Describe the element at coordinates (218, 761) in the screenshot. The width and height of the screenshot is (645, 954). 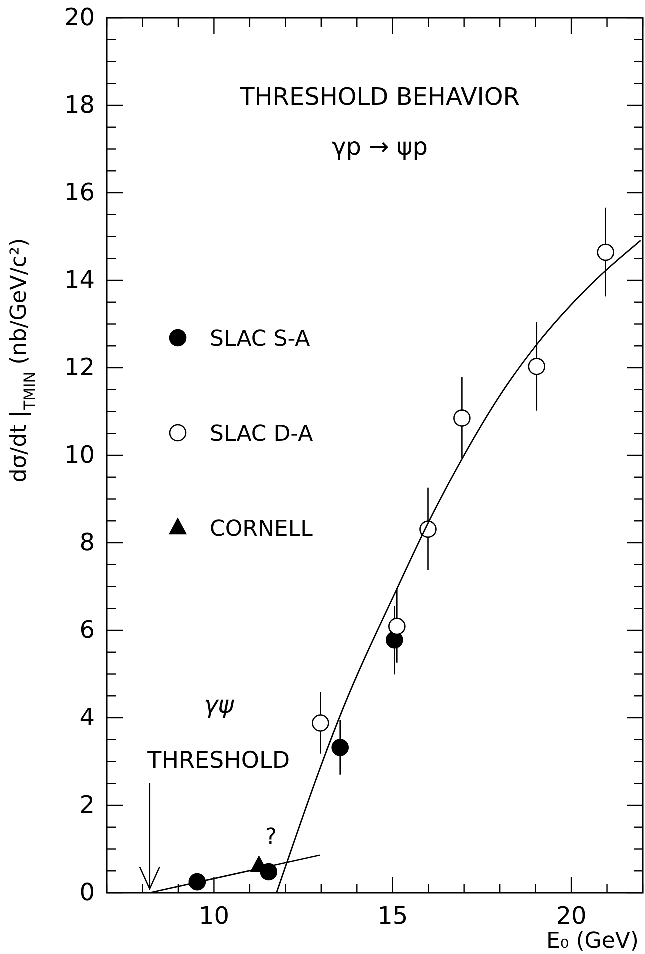
I see `annotation: THRESHOLD` at that location.